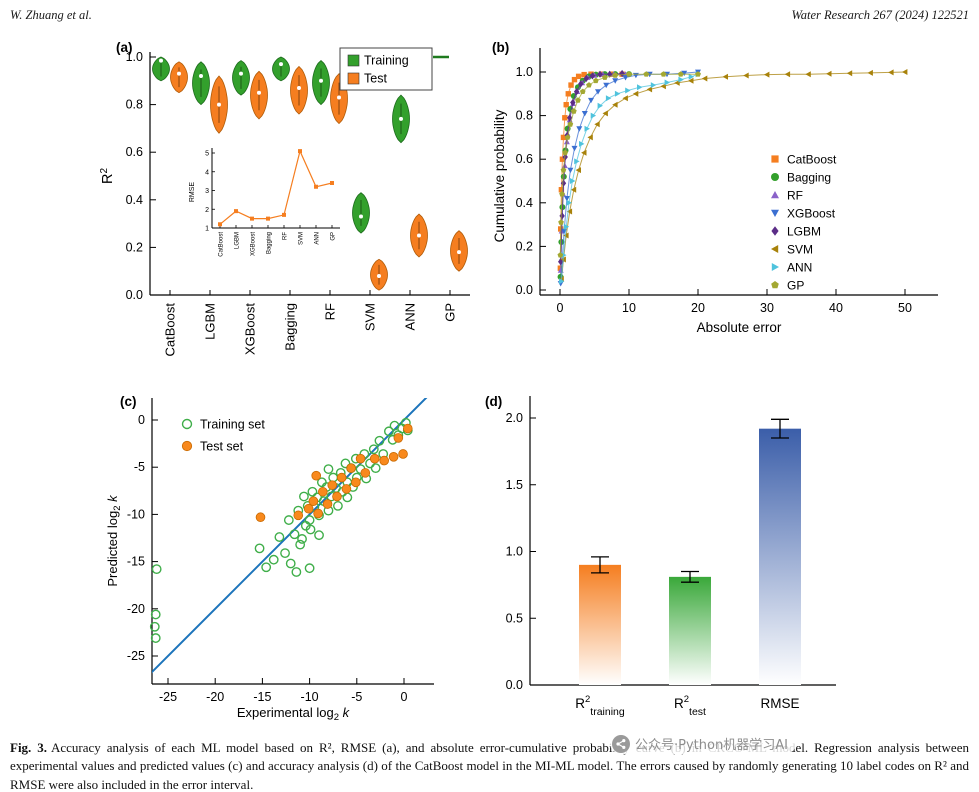 The width and height of the screenshot is (979, 792). What do you see at coordinates (493, 401) in the screenshot?
I see `svg-text: (d)` at bounding box center [493, 401].